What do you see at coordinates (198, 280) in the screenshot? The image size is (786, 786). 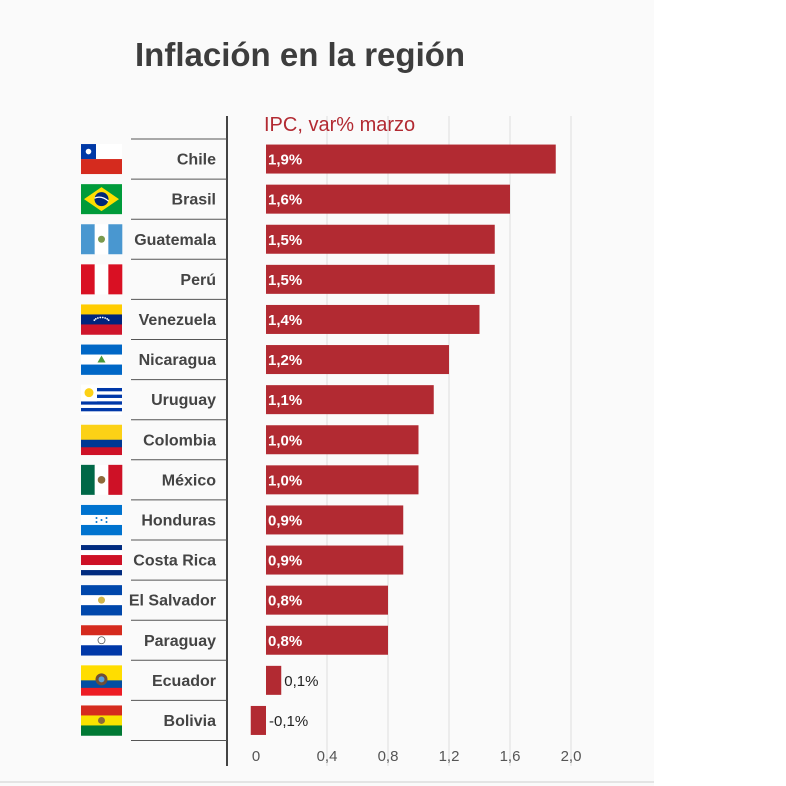 I see `category-label: Perú` at bounding box center [198, 280].